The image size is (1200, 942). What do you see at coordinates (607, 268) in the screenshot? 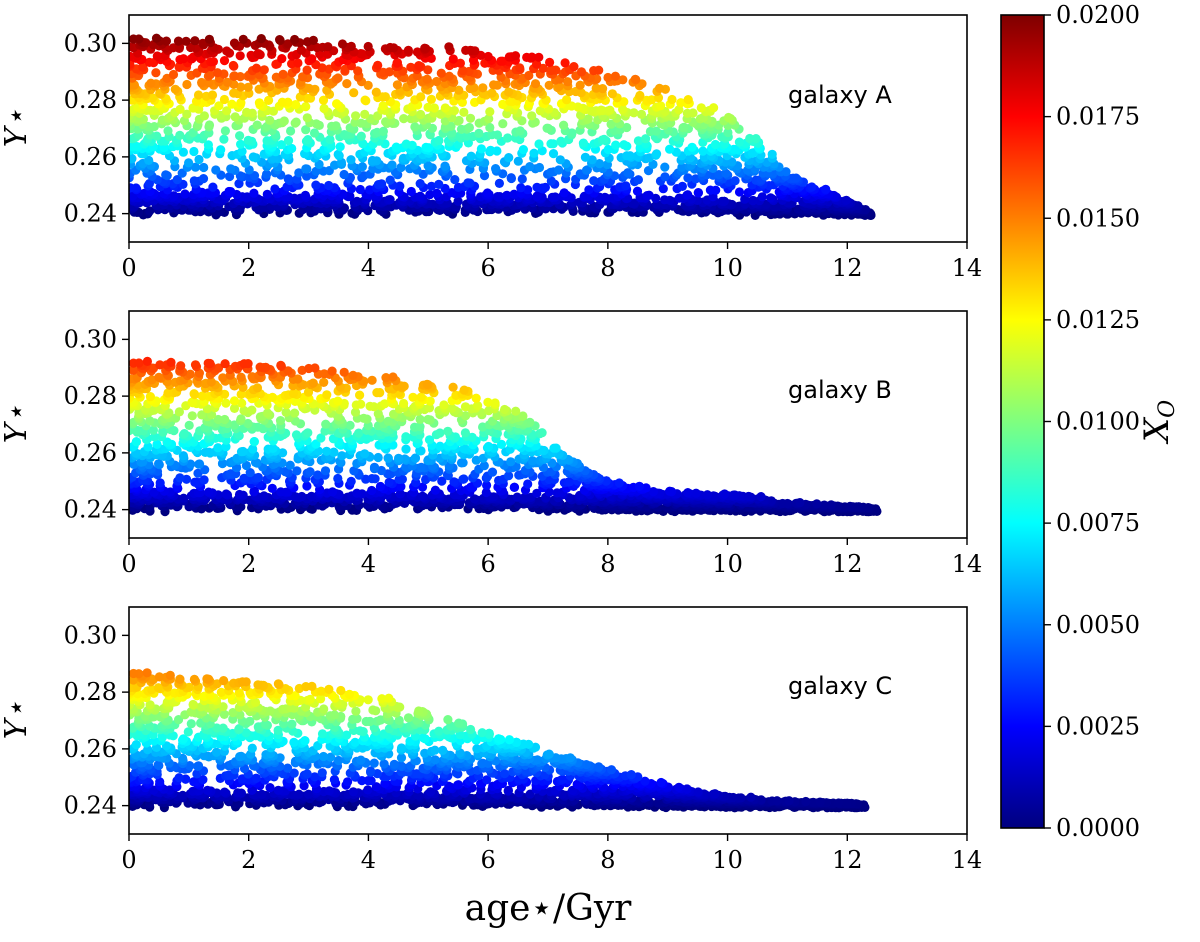
I see `x-tick-label: 8` at bounding box center [607, 268].